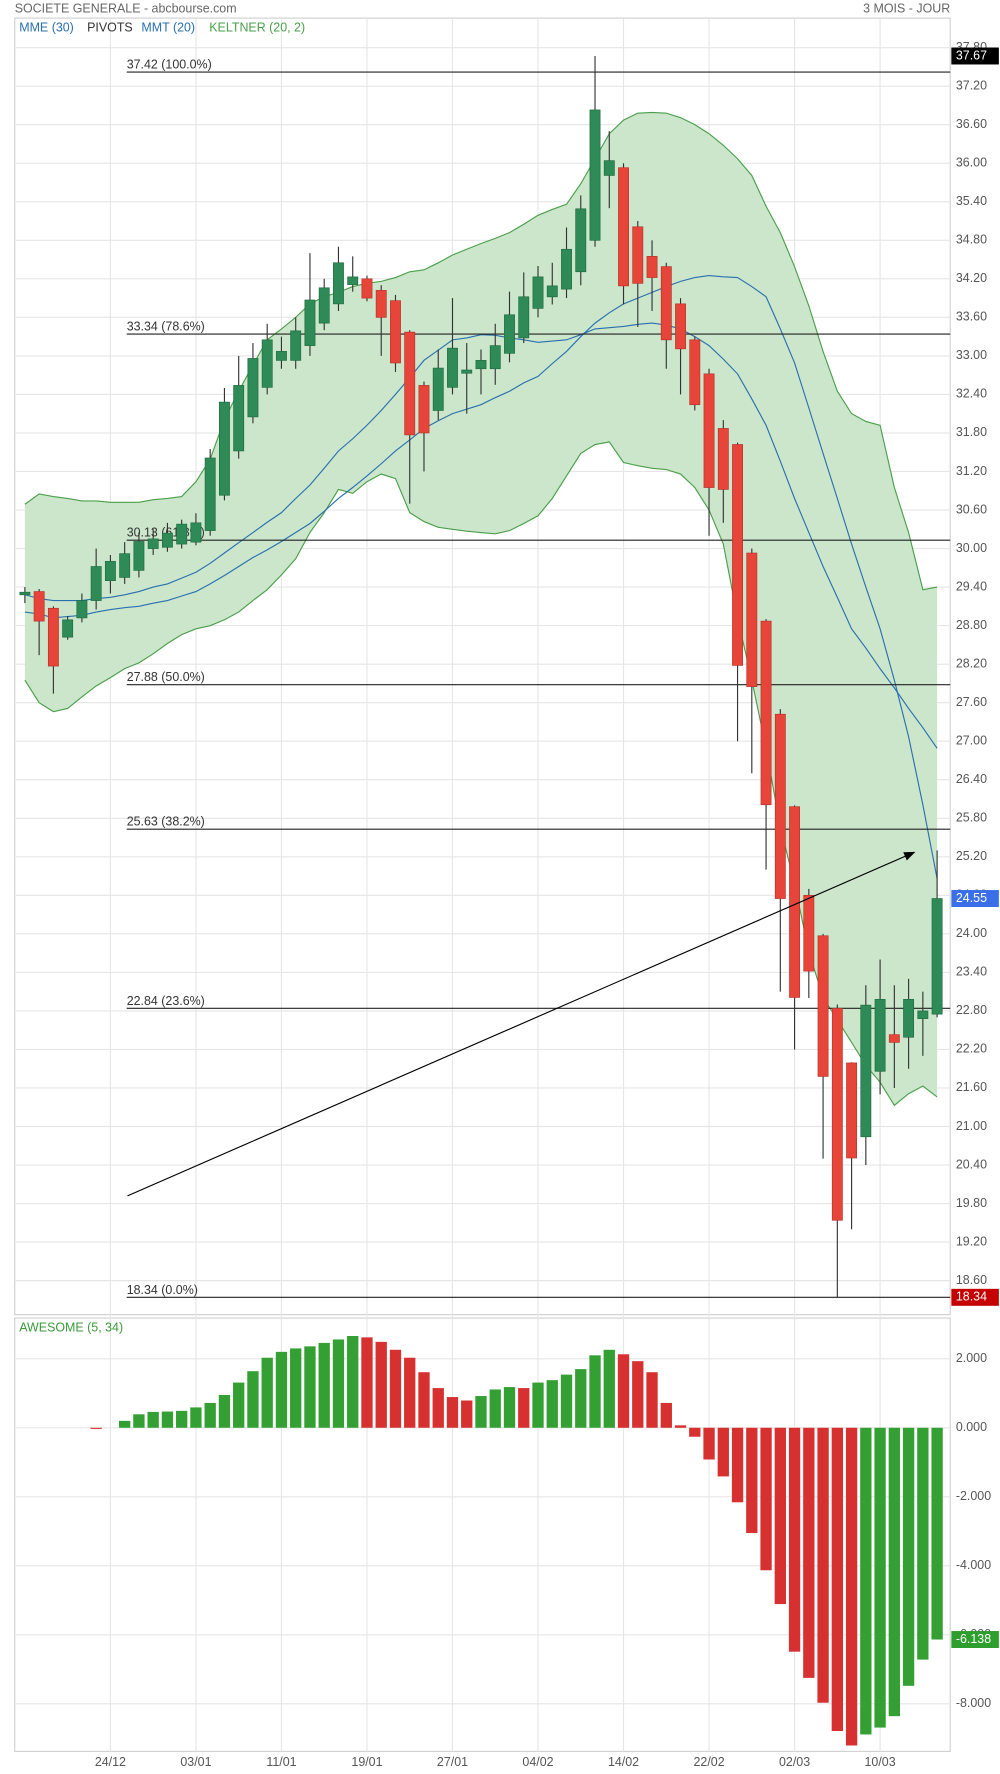 The image size is (1000, 1774). What do you see at coordinates (971, 702) in the screenshot?
I see `y-tick-label: 27.60` at bounding box center [971, 702].